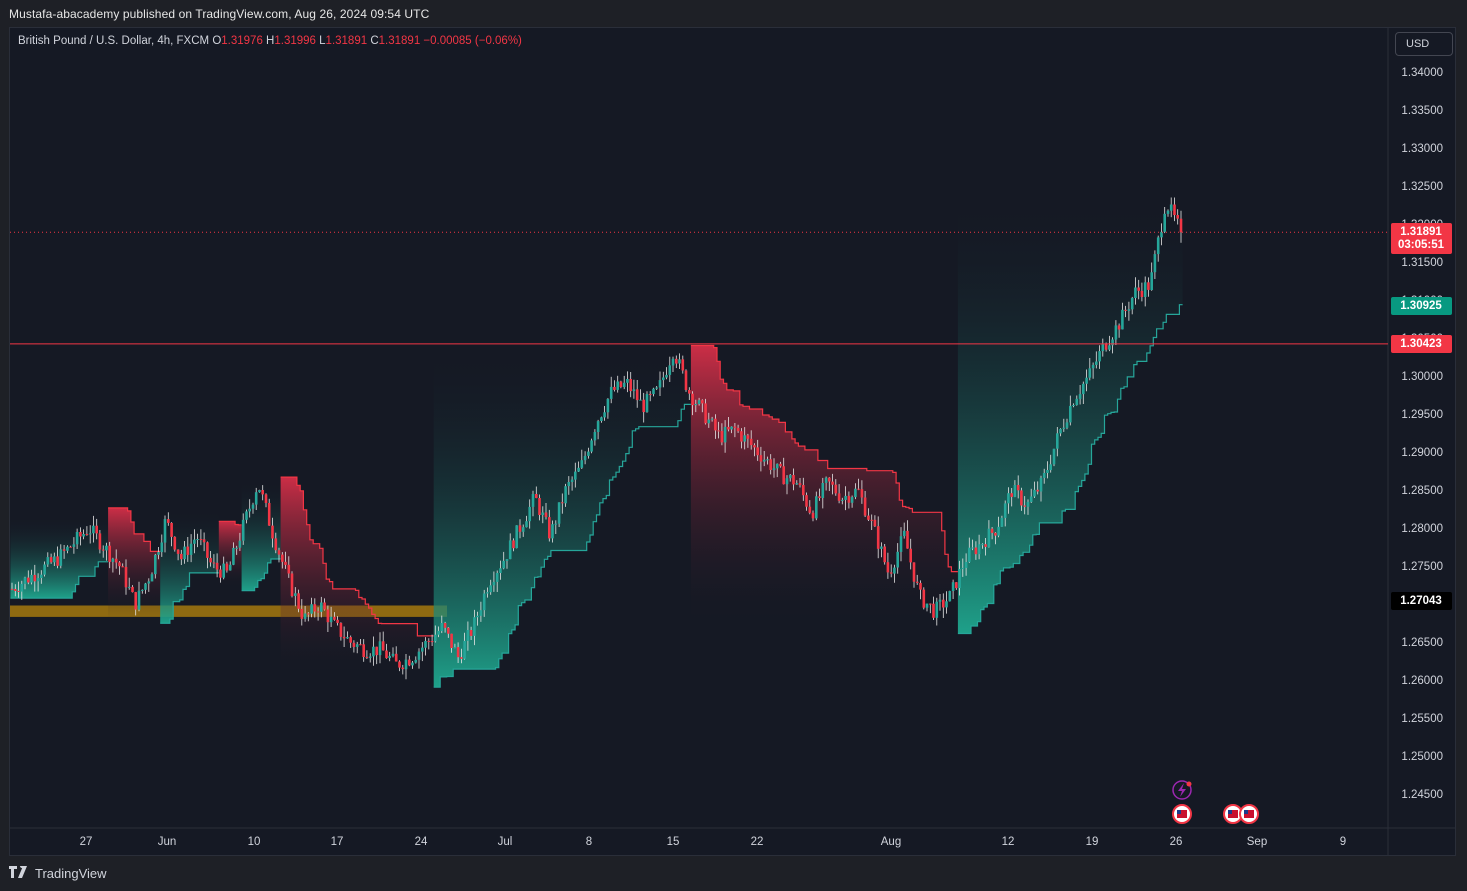 The image size is (1467, 891). Describe the element at coordinates (1182, 790) in the screenshot. I see `lightning-bolt` at that location.